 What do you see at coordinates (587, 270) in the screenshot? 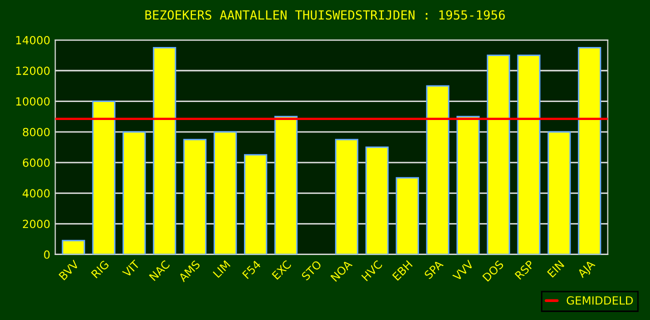
I see `x-tick-label: AJA` at bounding box center [587, 270].